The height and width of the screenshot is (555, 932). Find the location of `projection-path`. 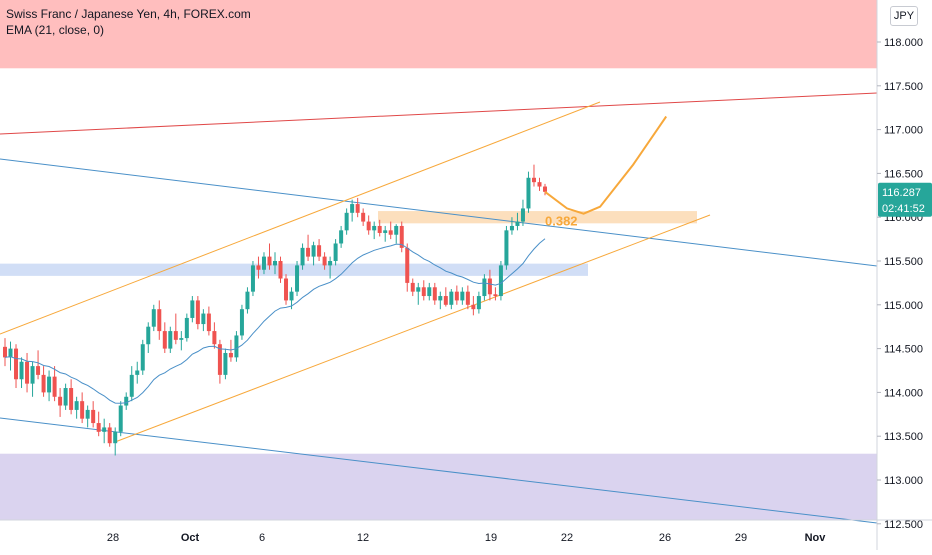

projection-path is located at coordinates (606, 165).